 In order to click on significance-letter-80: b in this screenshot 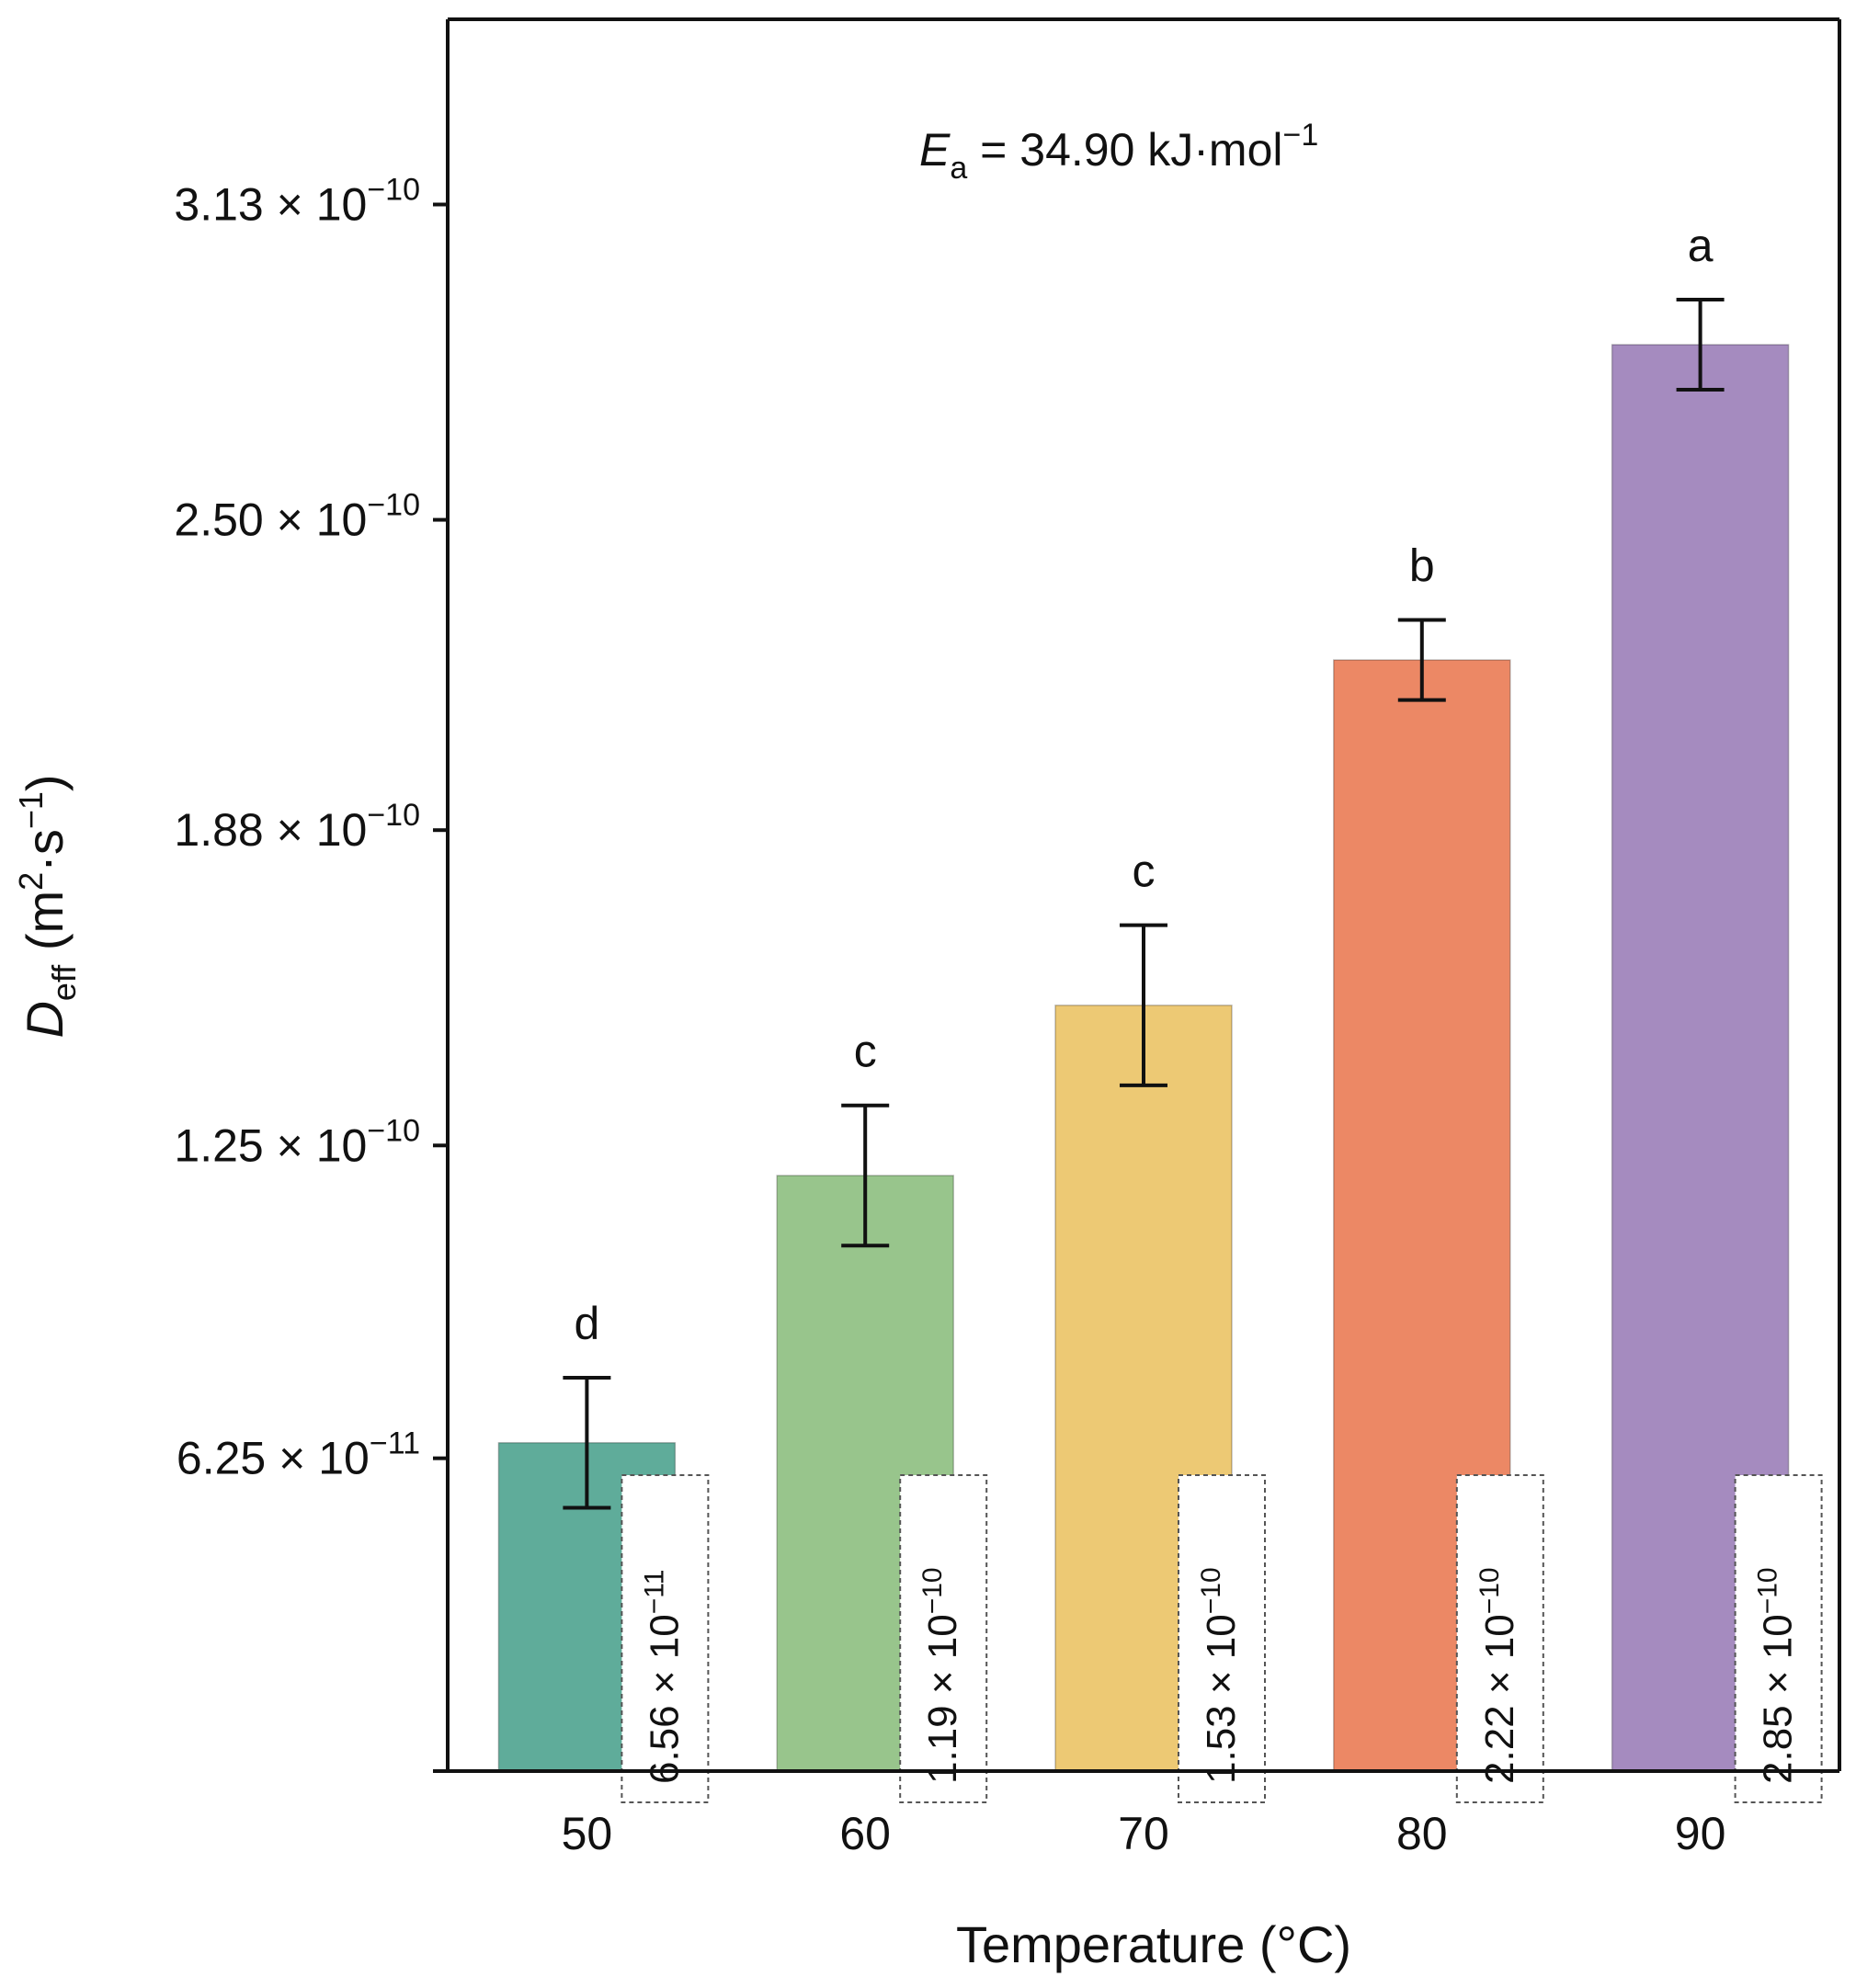, I will do `click(1422, 565)`.